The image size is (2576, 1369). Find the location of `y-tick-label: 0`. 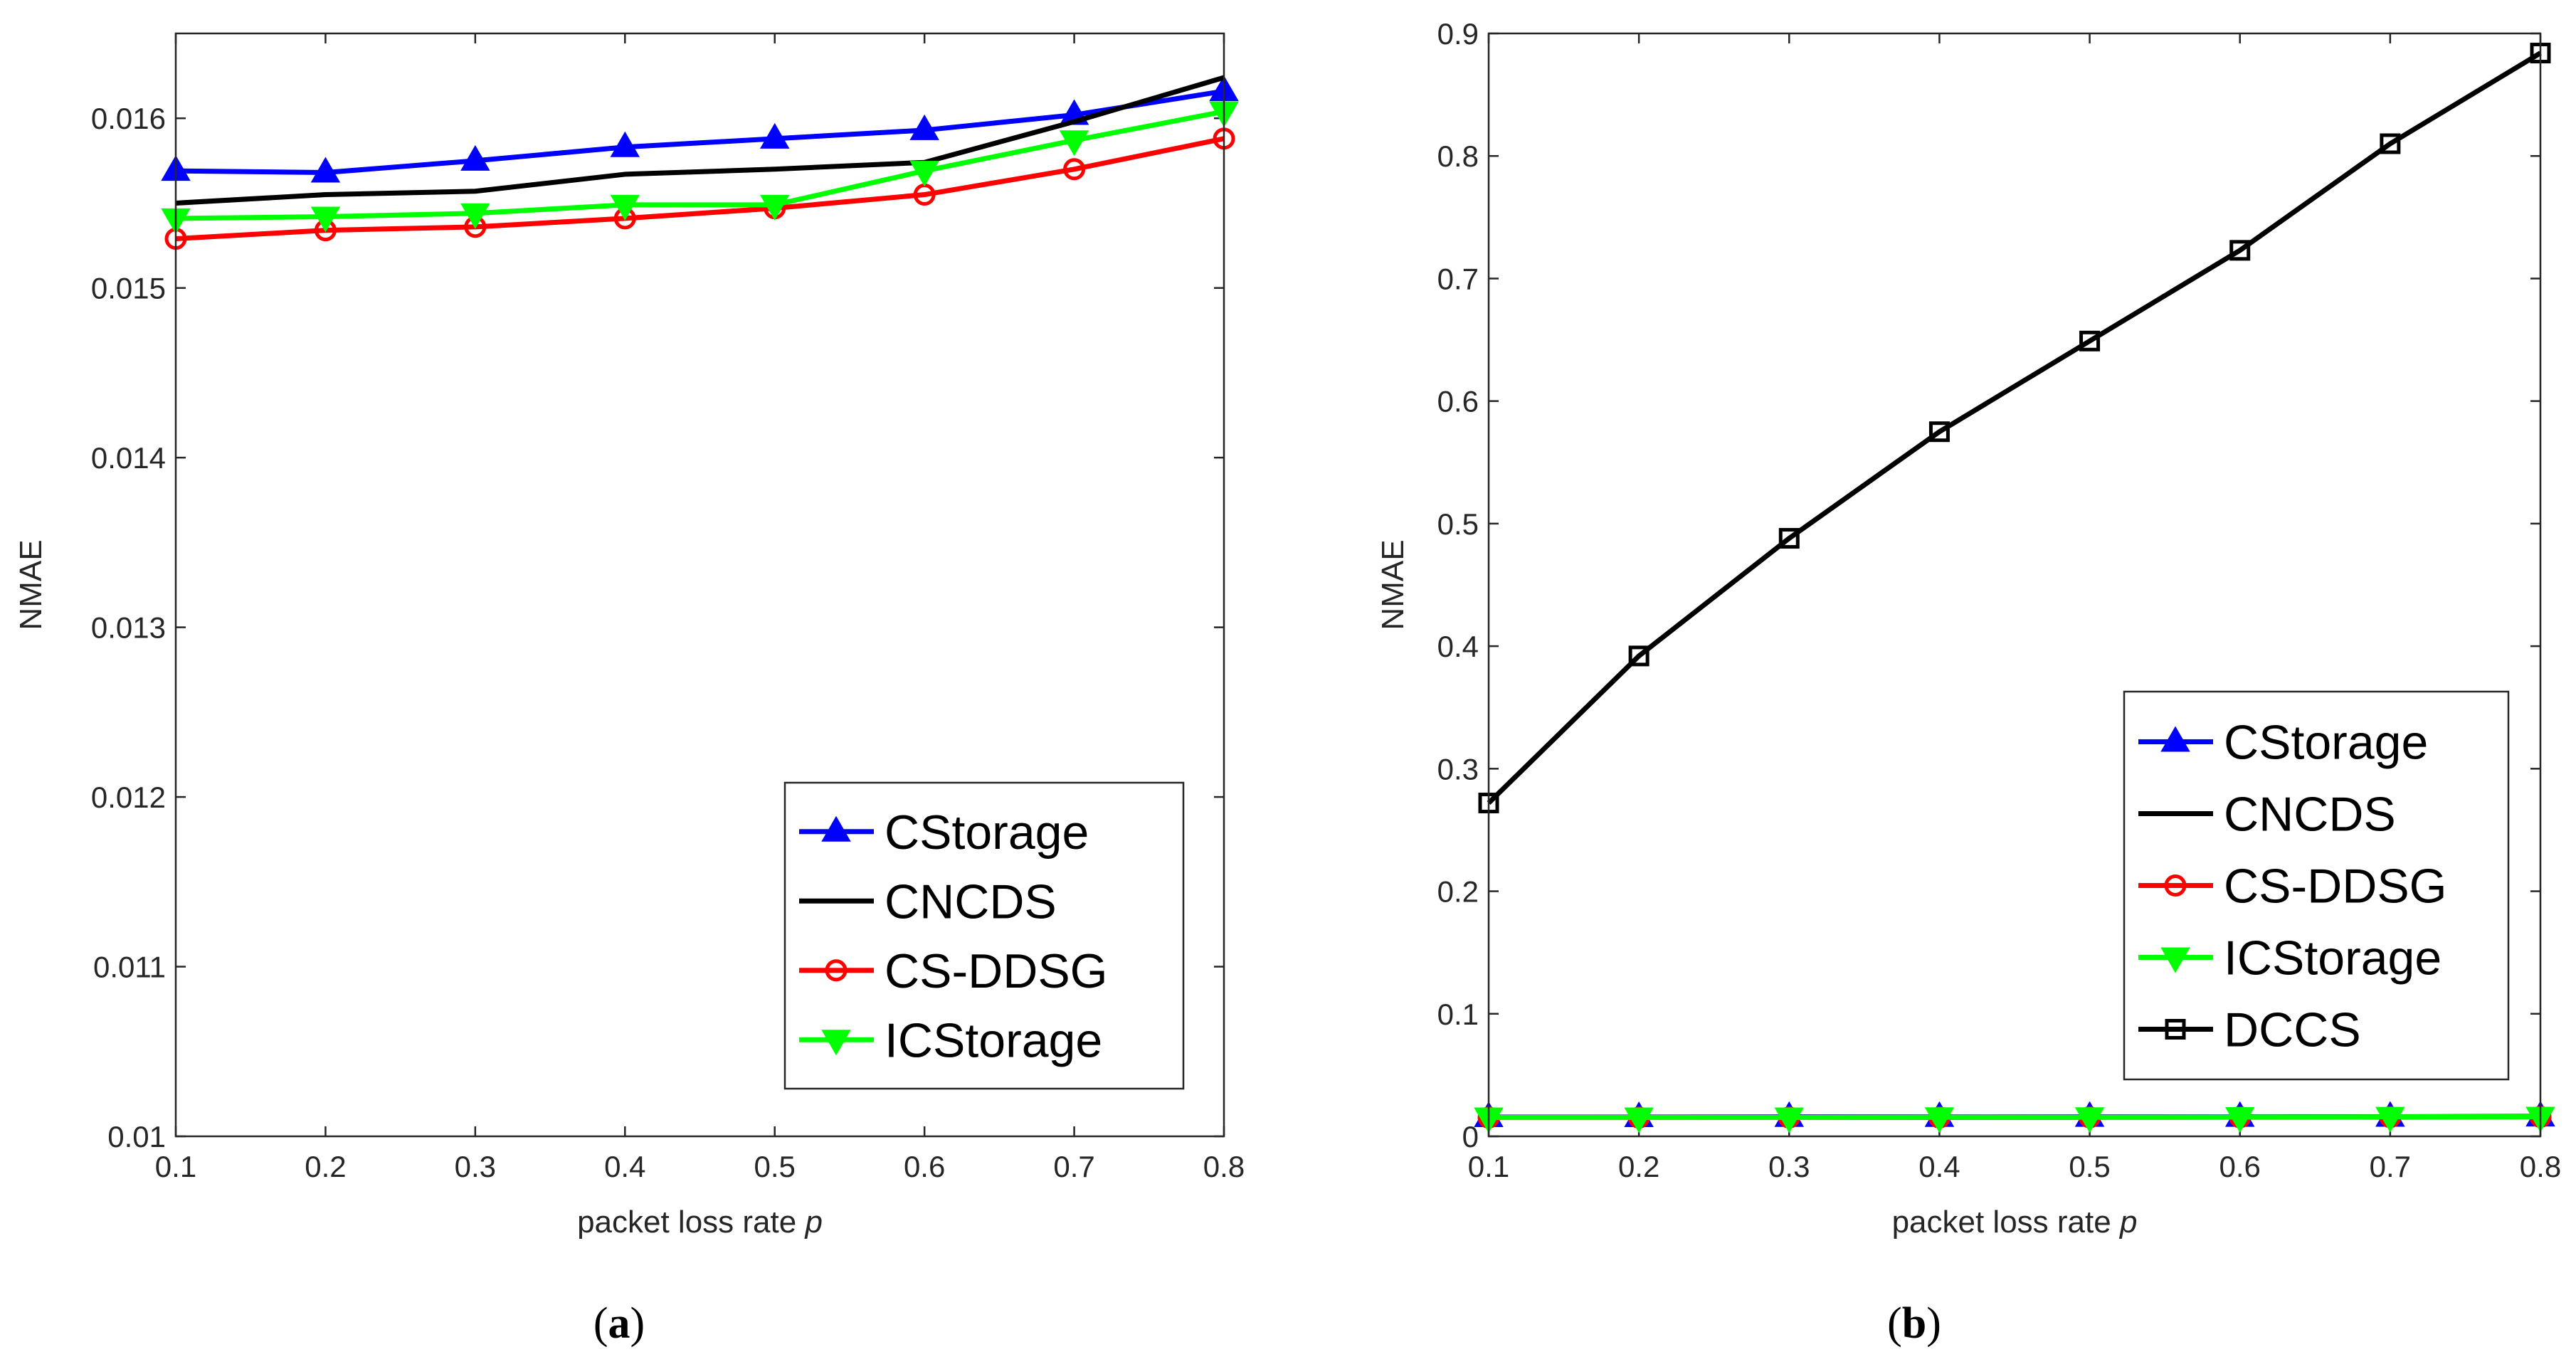

y-tick-label: 0 is located at coordinates (1471, 1136).